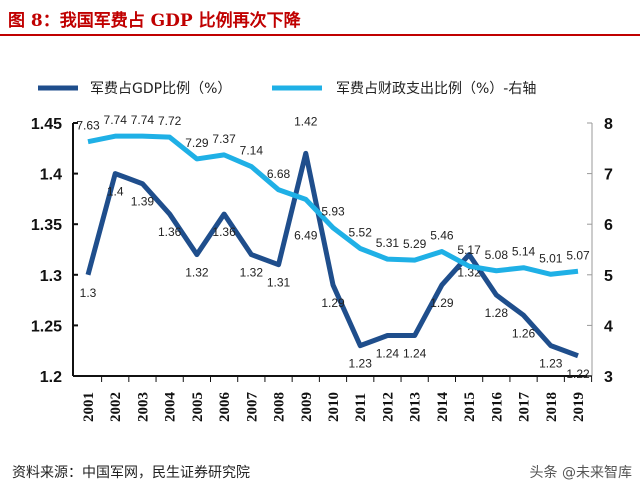 The width and height of the screenshot is (640, 491). I want to click on x-tick-label: 2003, so click(143, 407).